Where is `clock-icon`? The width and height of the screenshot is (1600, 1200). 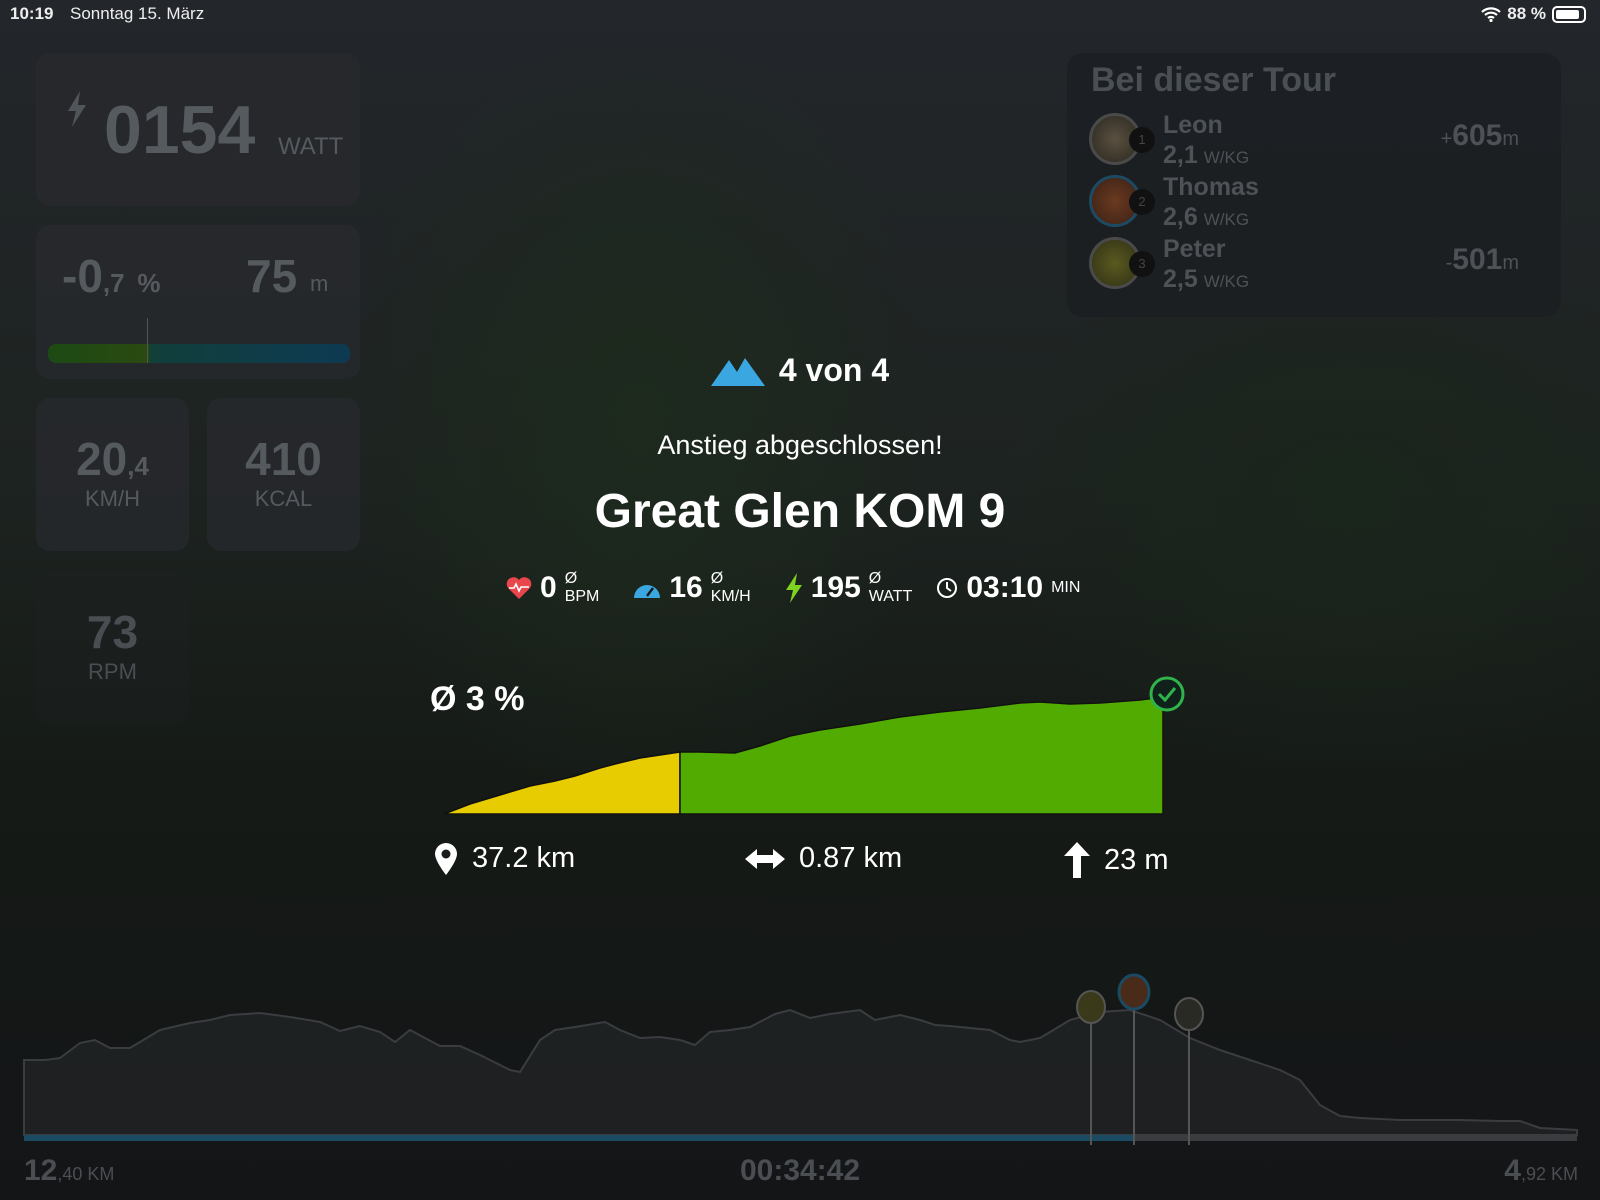
clock-icon is located at coordinates (947, 588).